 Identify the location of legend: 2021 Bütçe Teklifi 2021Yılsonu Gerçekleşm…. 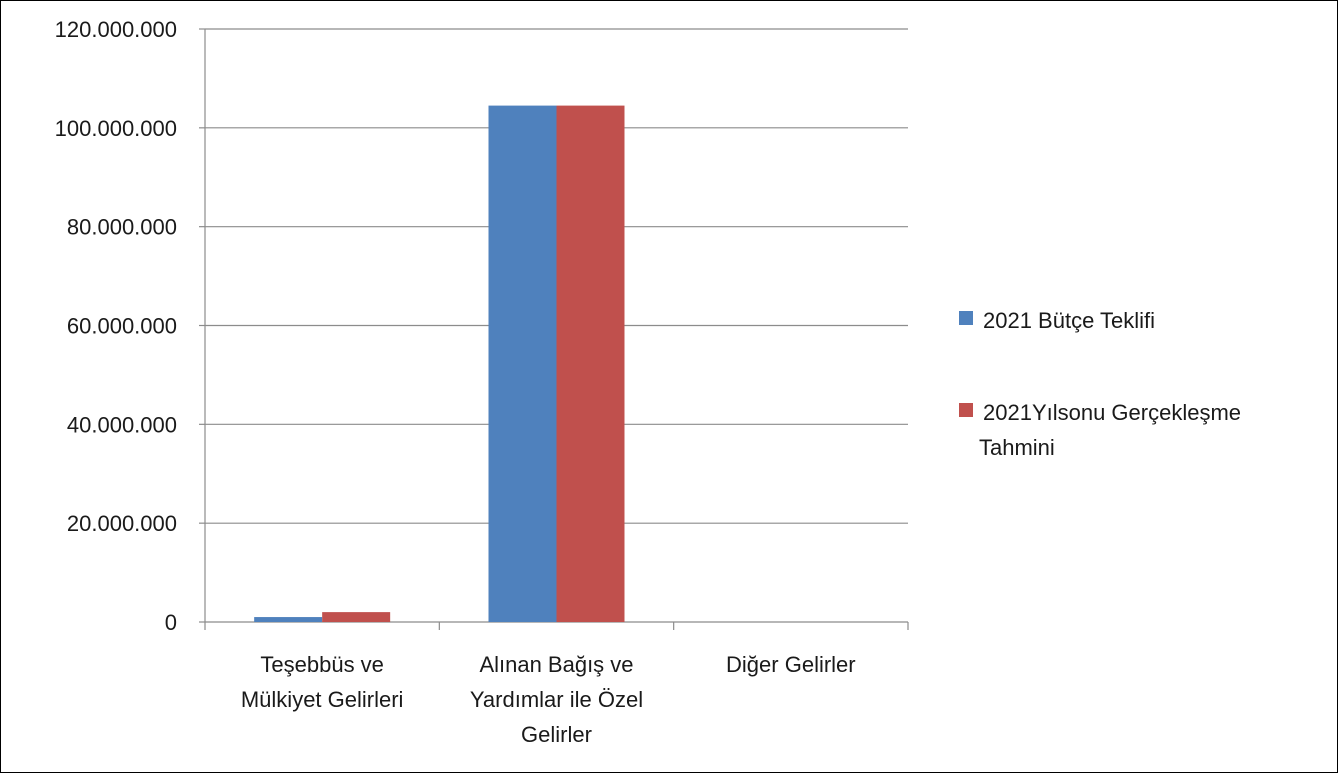
(1100, 384).